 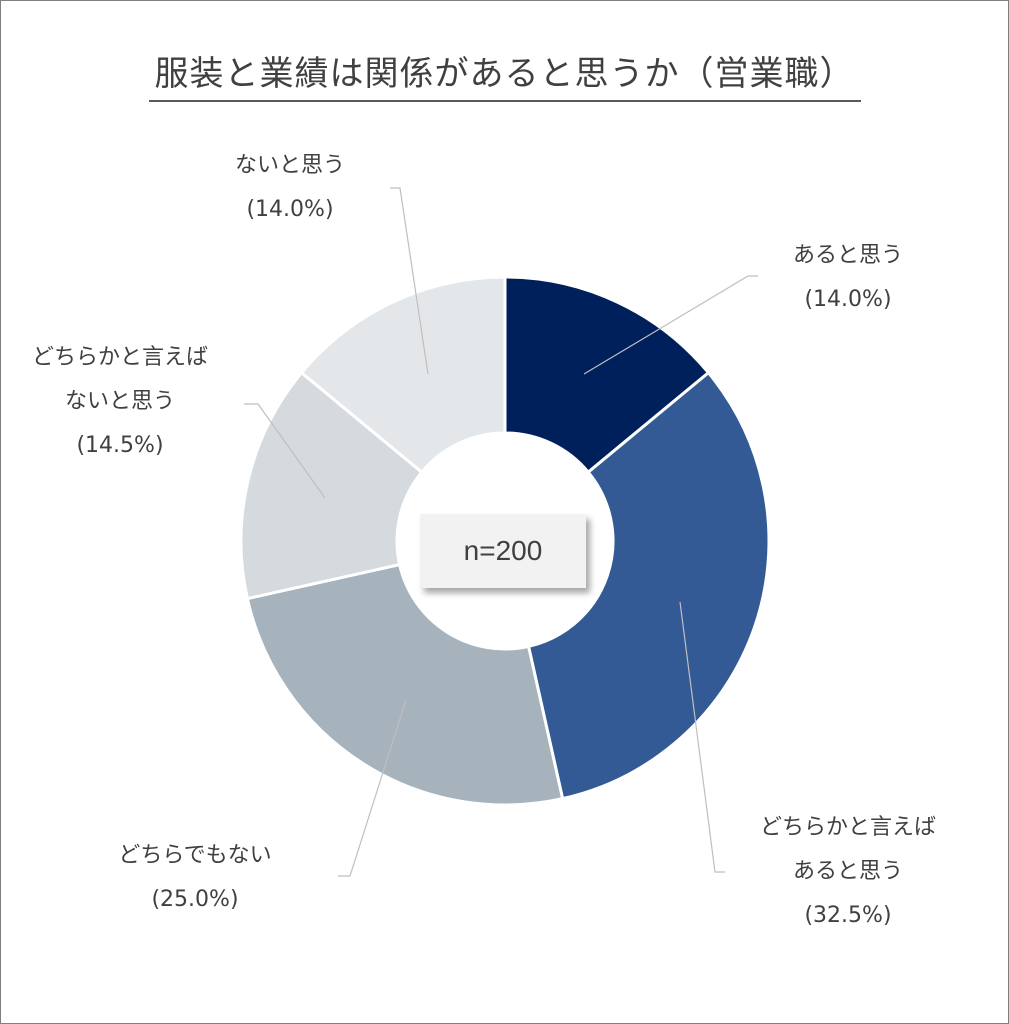 I want to click on slice-pct-label-3-2: (14.5%), so click(x=119, y=445).